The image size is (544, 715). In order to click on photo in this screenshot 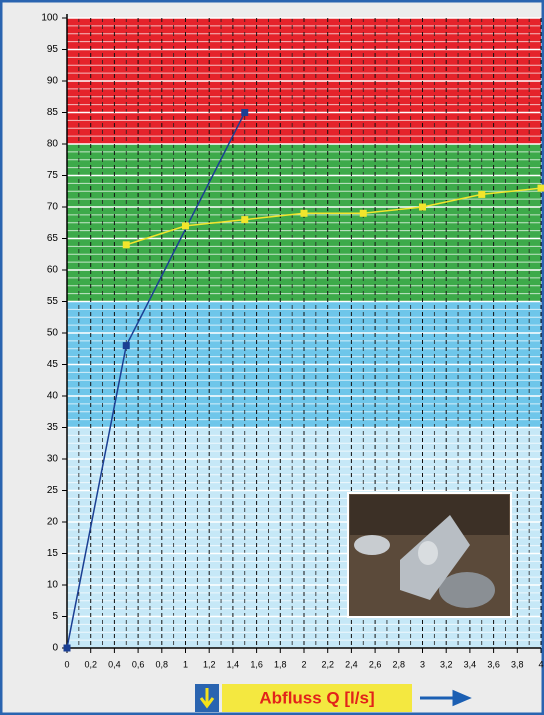, I will do `click(429, 555)`.